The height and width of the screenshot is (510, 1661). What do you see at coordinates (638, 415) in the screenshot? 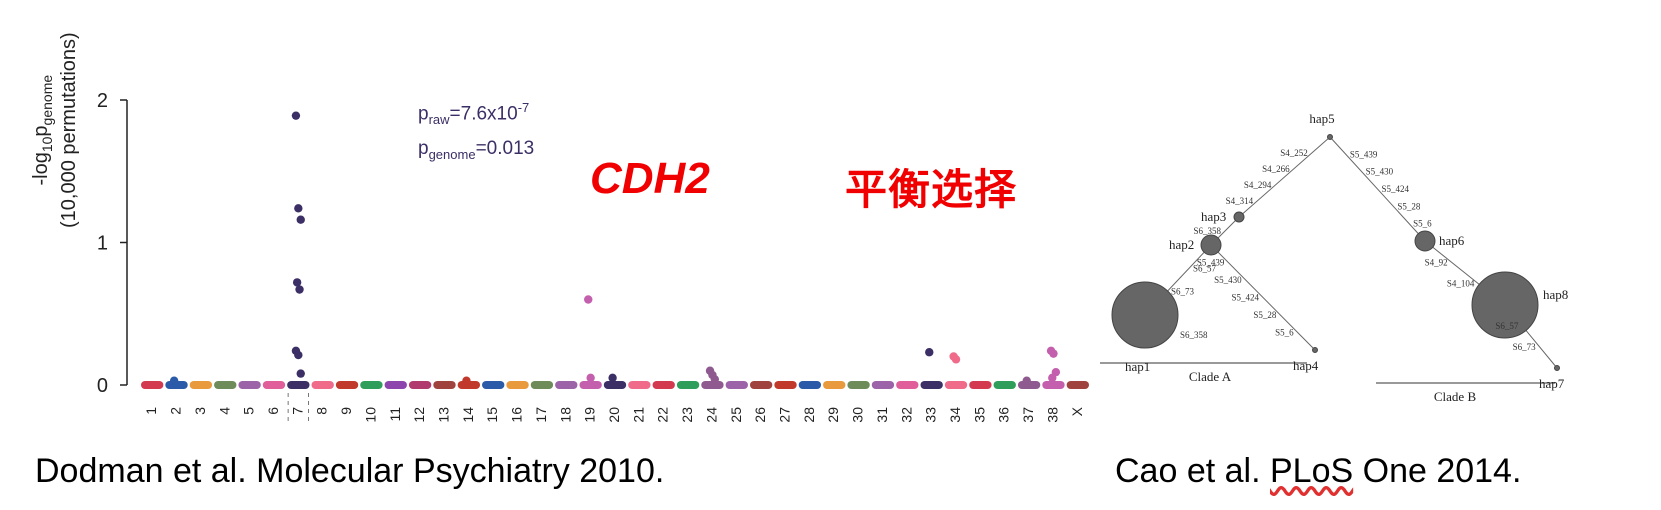
I see `x-tick-label: 21` at bounding box center [638, 415].